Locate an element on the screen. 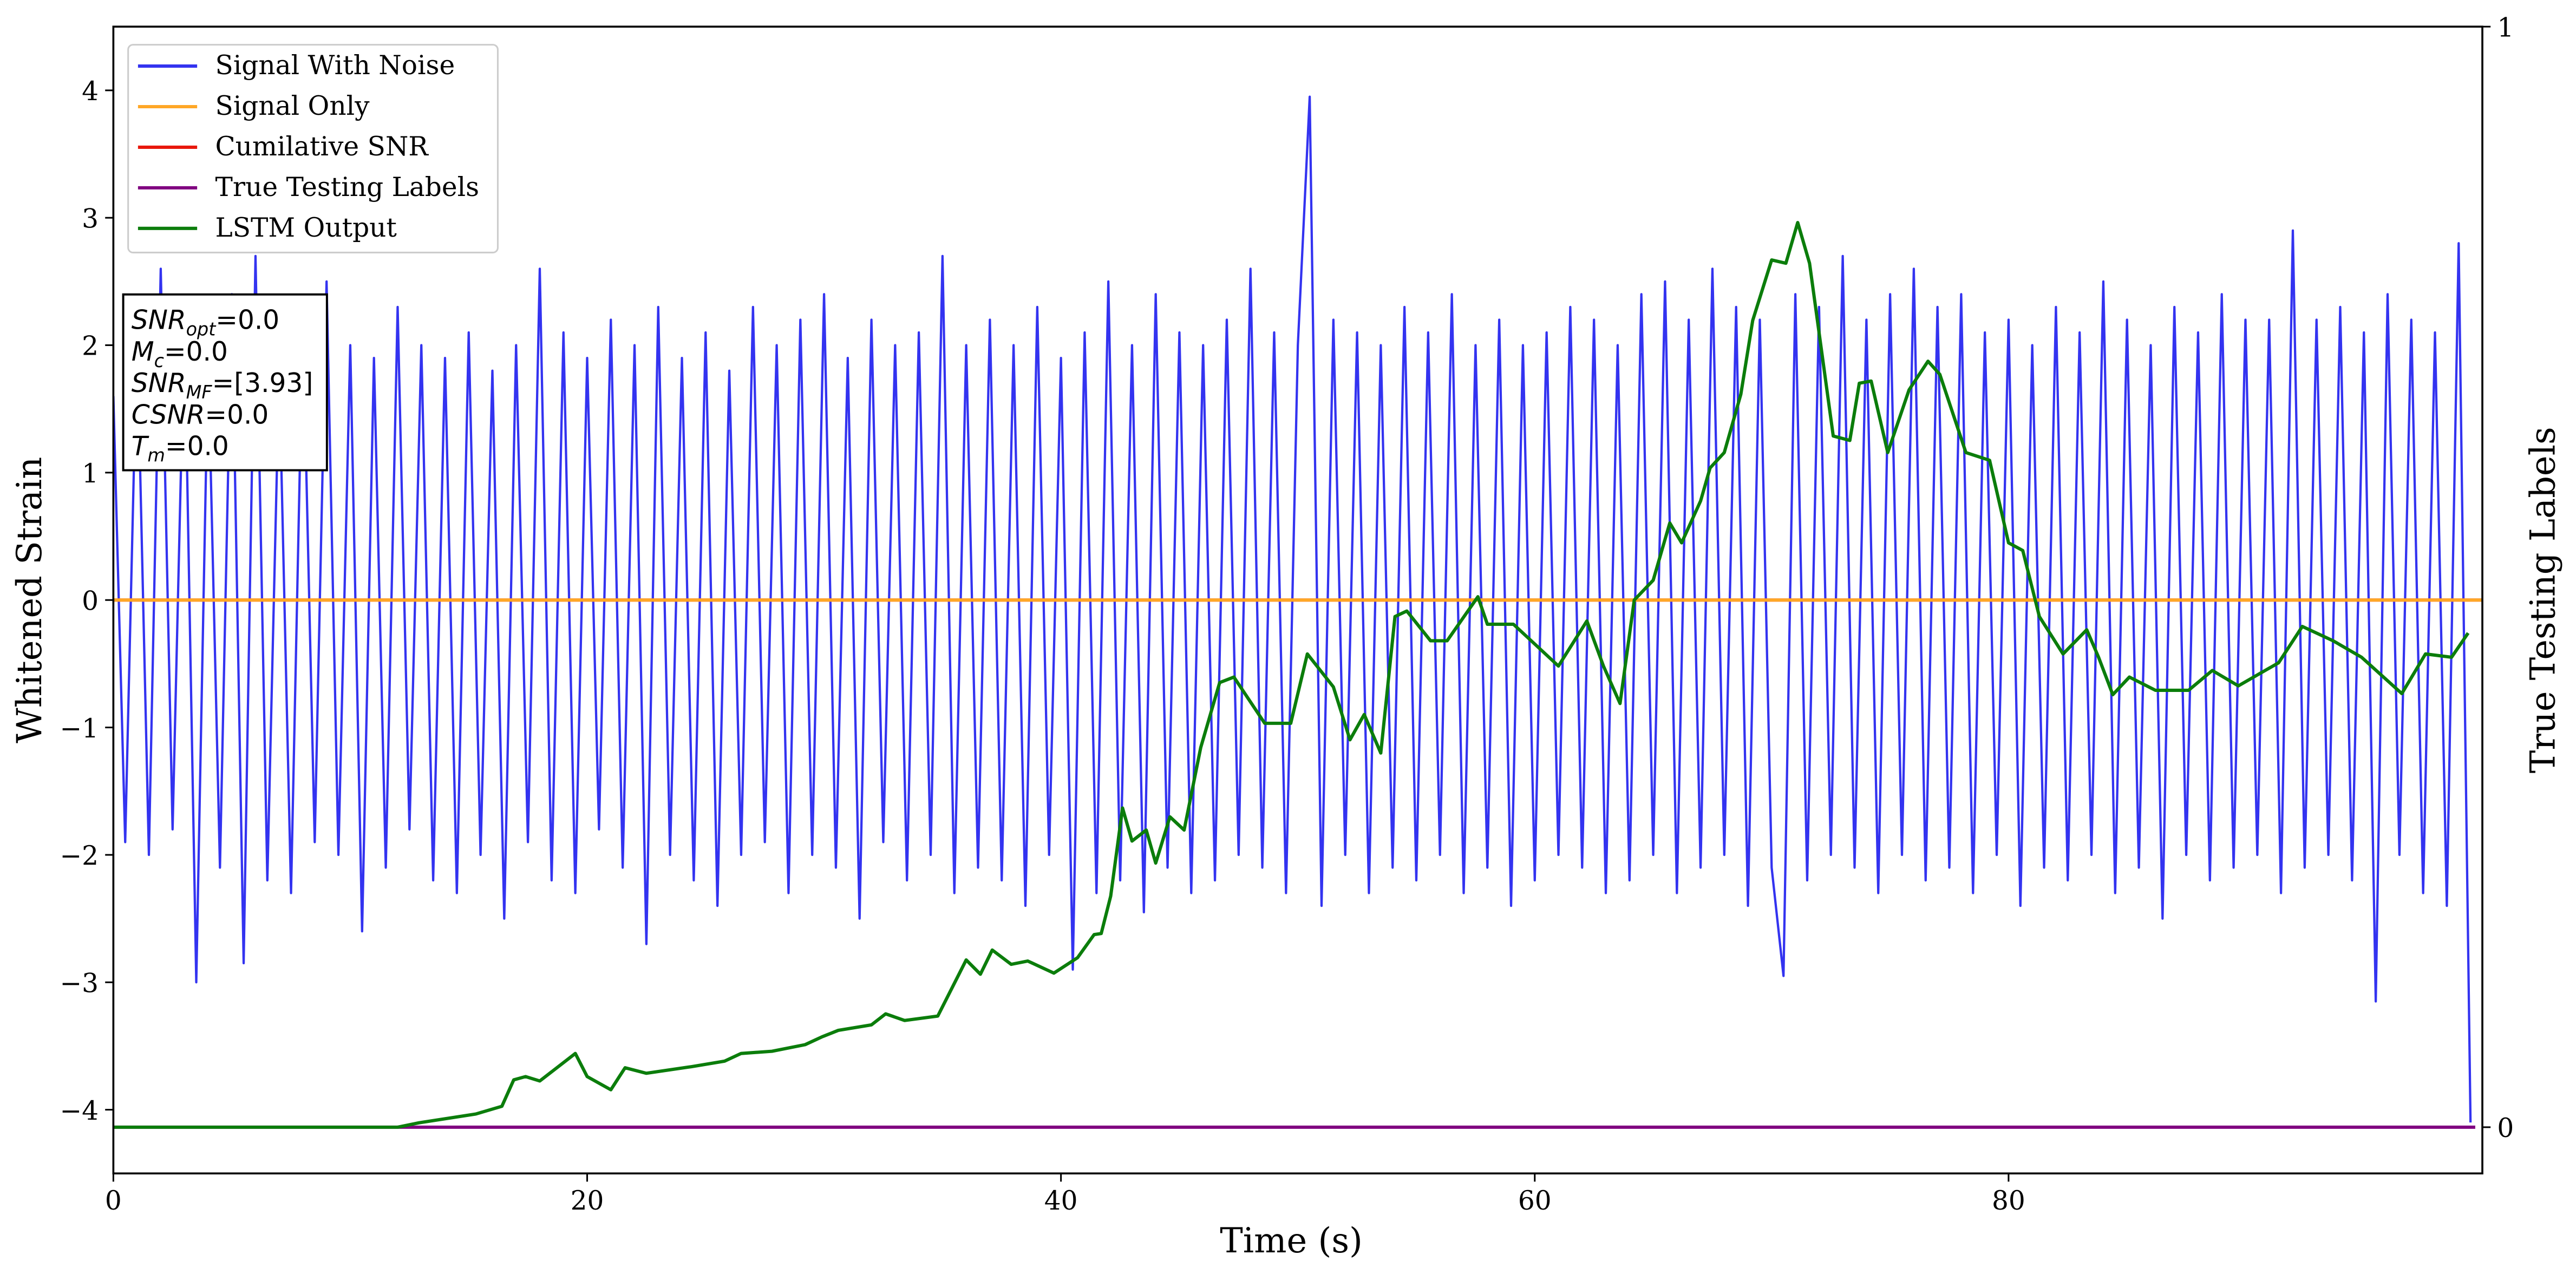  info-name: T is located at coordinates (140, 447).